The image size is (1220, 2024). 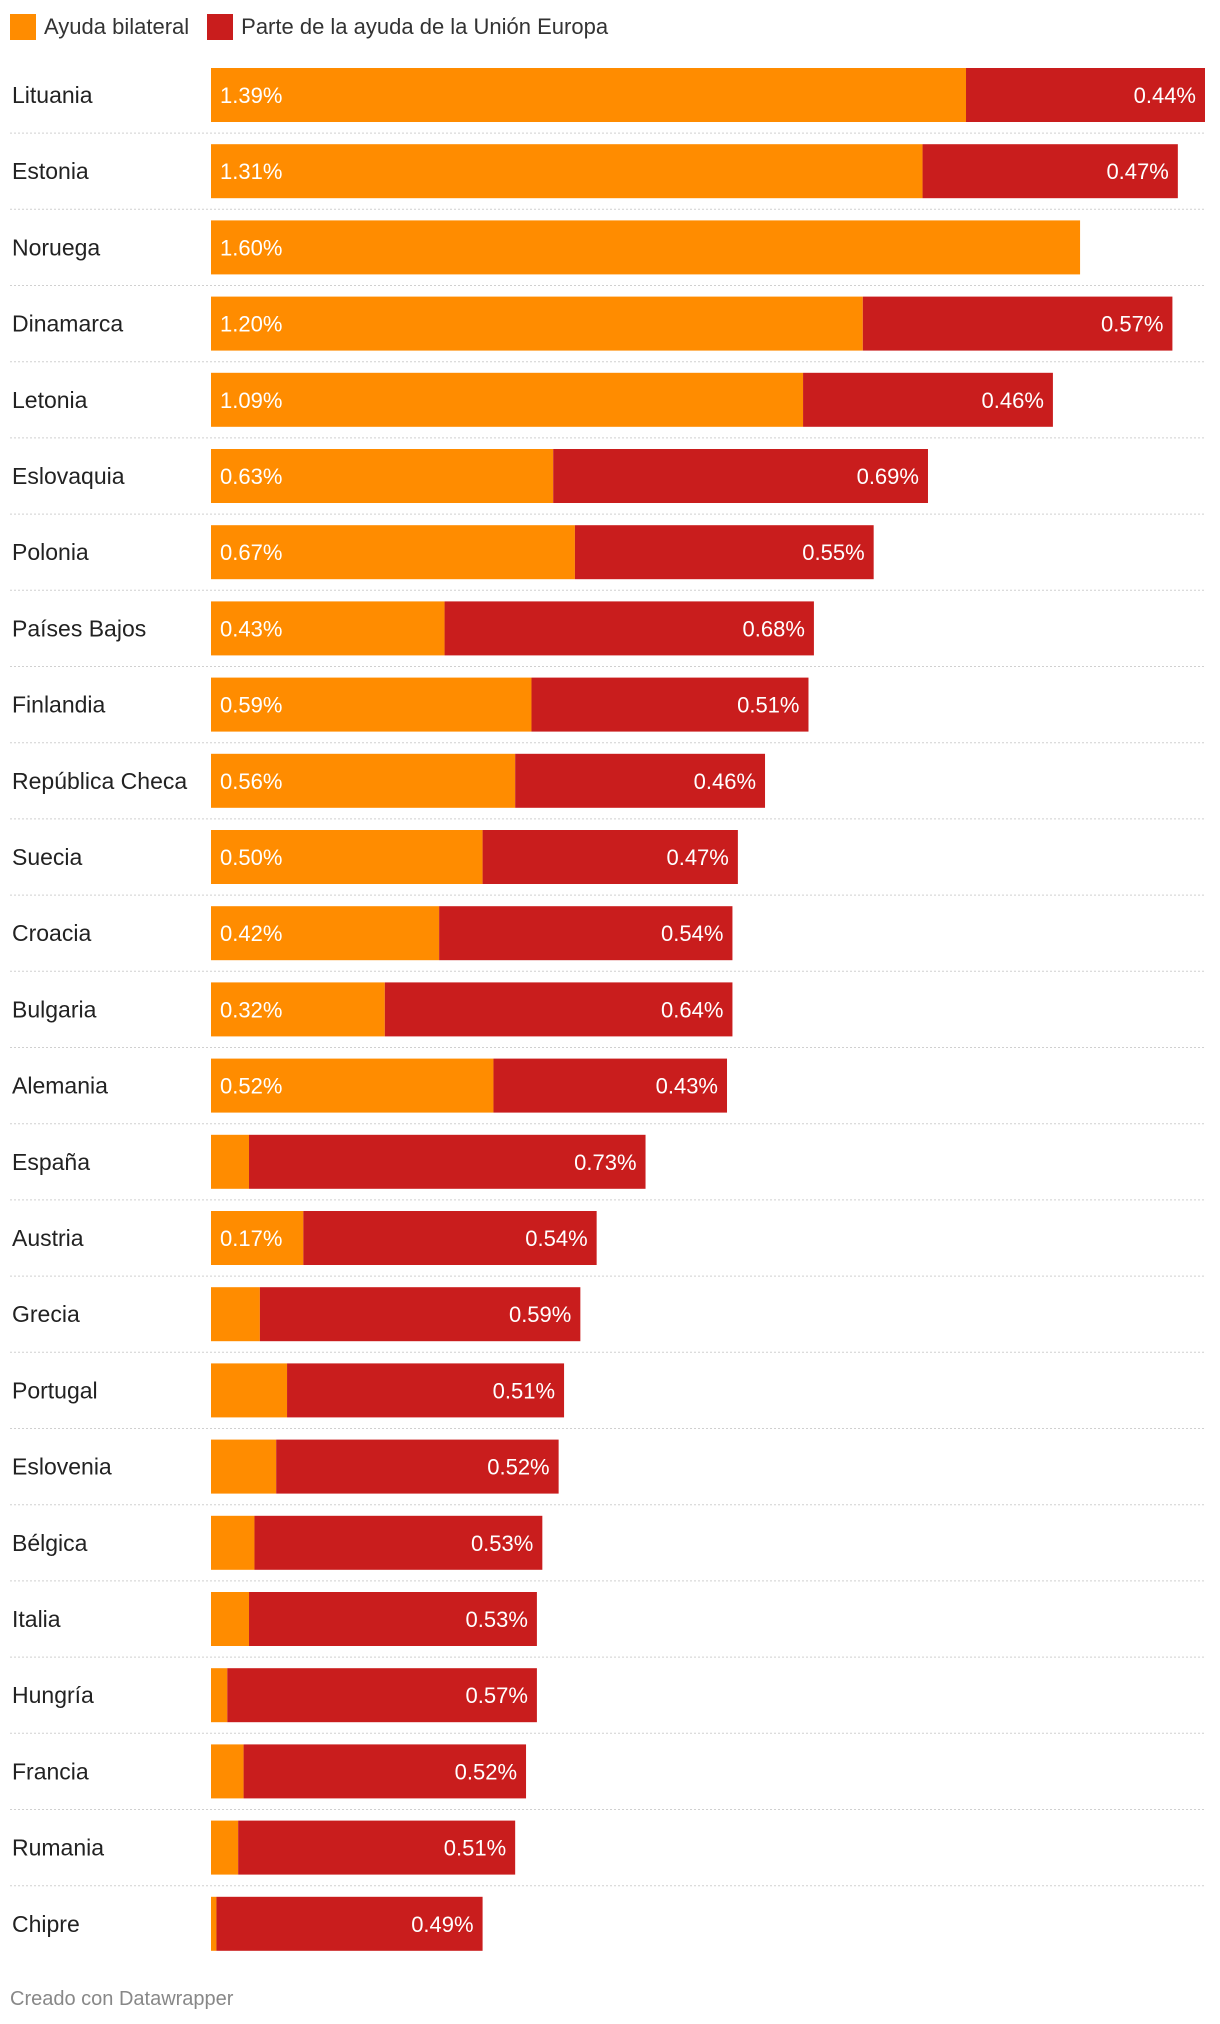 I want to click on value-label-bilateral-suecia: 0.50%, so click(x=251, y=857).